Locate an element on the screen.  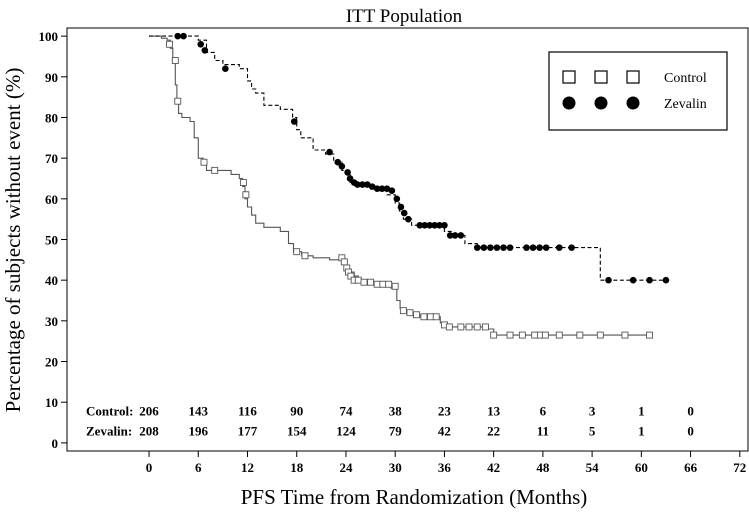
at-risk-count: 208 is located at coordinates (149, 431).